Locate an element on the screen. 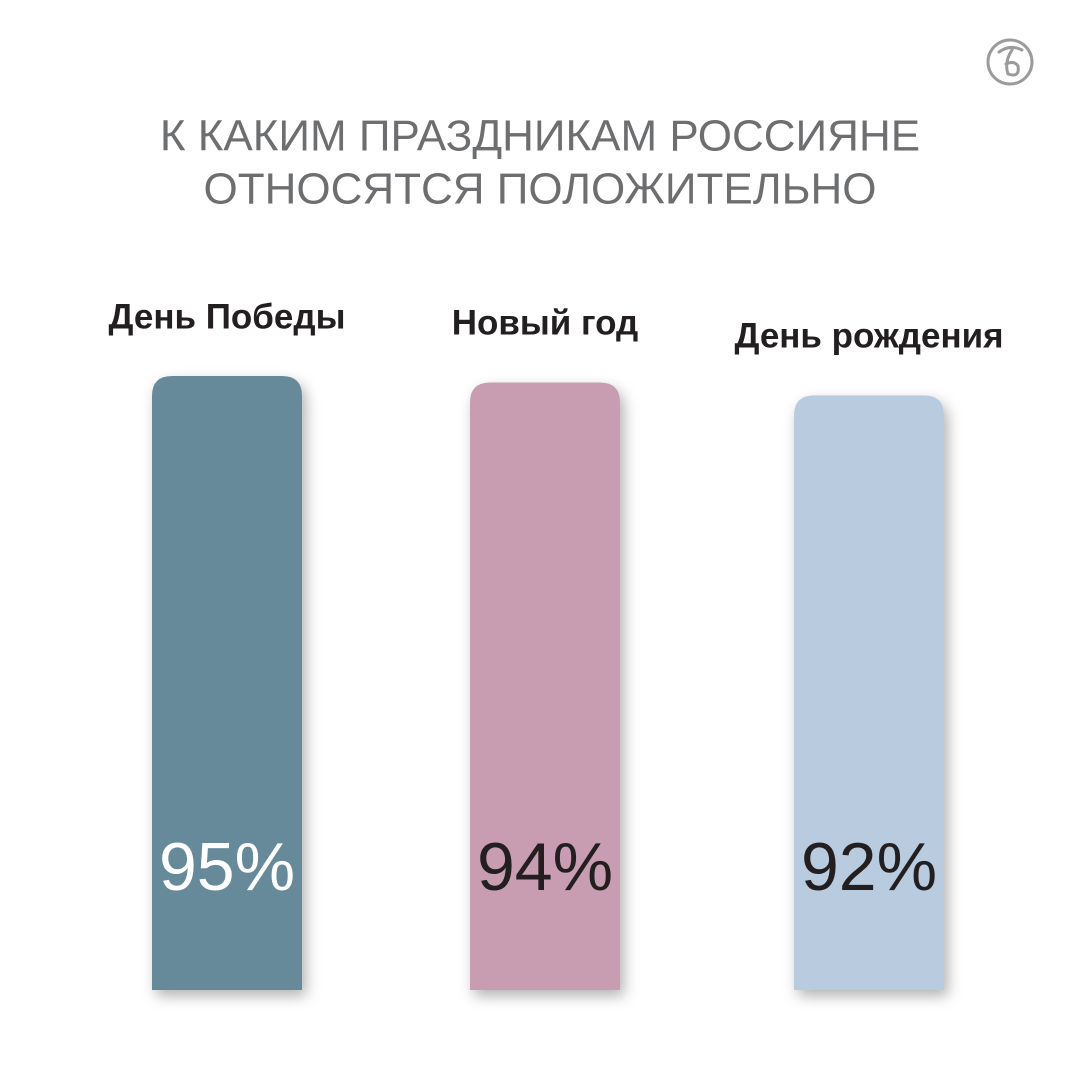  category-label: День рождения is located at coordinates (868, 336).